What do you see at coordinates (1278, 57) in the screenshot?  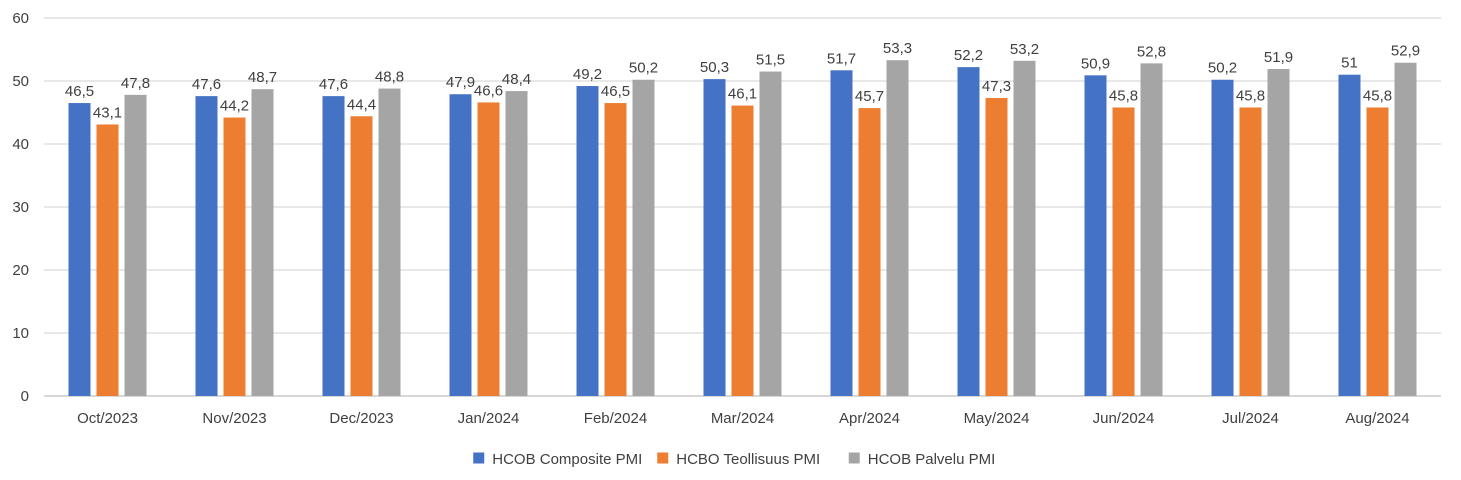 I see `data-label: 51,9` at bounding box center [1278, 57].